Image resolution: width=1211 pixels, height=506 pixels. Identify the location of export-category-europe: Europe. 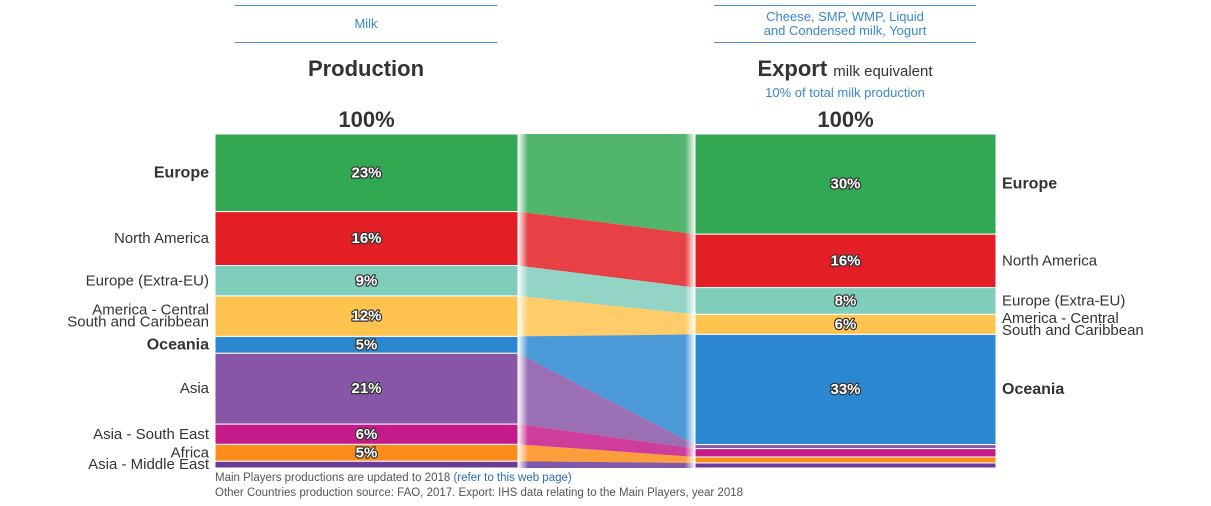
(1029, 184).